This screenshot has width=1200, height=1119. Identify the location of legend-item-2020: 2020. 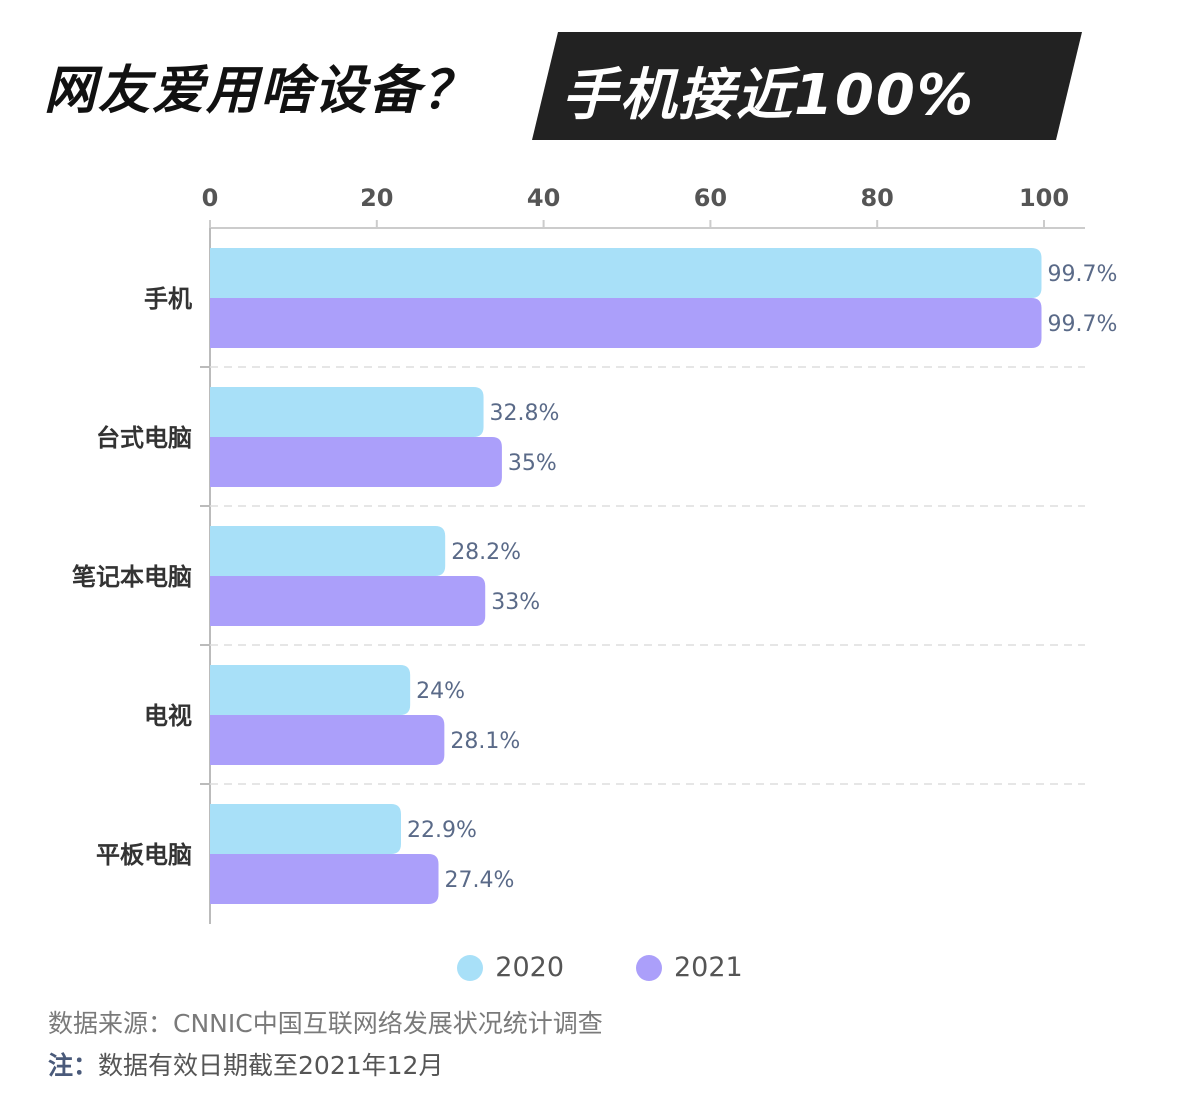
(510, 967).